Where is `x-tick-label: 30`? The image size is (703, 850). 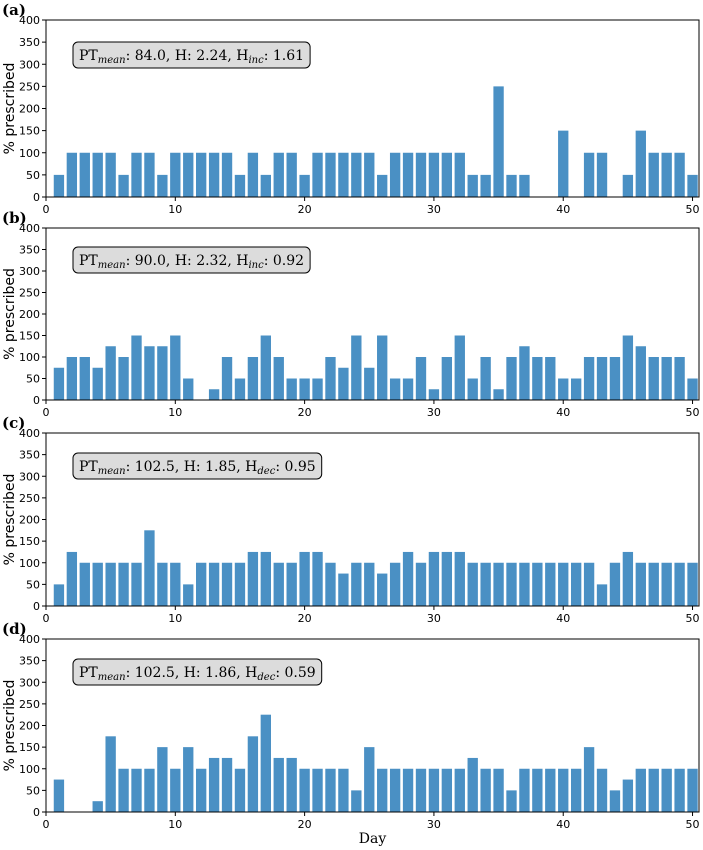 x-tick-label: 30 is located at coordinates (434, 824).